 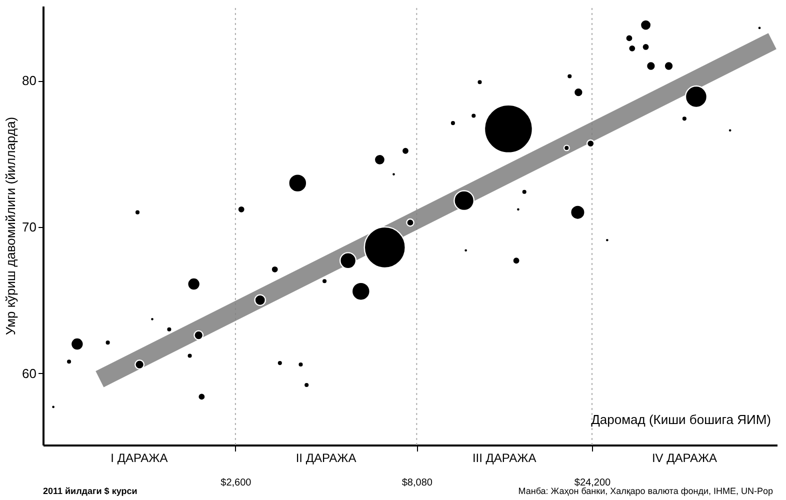 I want to click on y-axis-title: Умр кўриш давомийлиги (йилларда), so click(x=10, y=226).